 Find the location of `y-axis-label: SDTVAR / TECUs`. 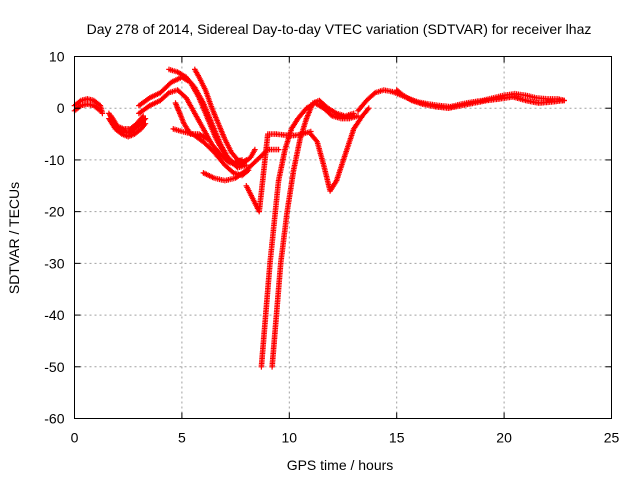

y-axis-label: SDTVAR / TECUs is located at coordinates (14, 238).